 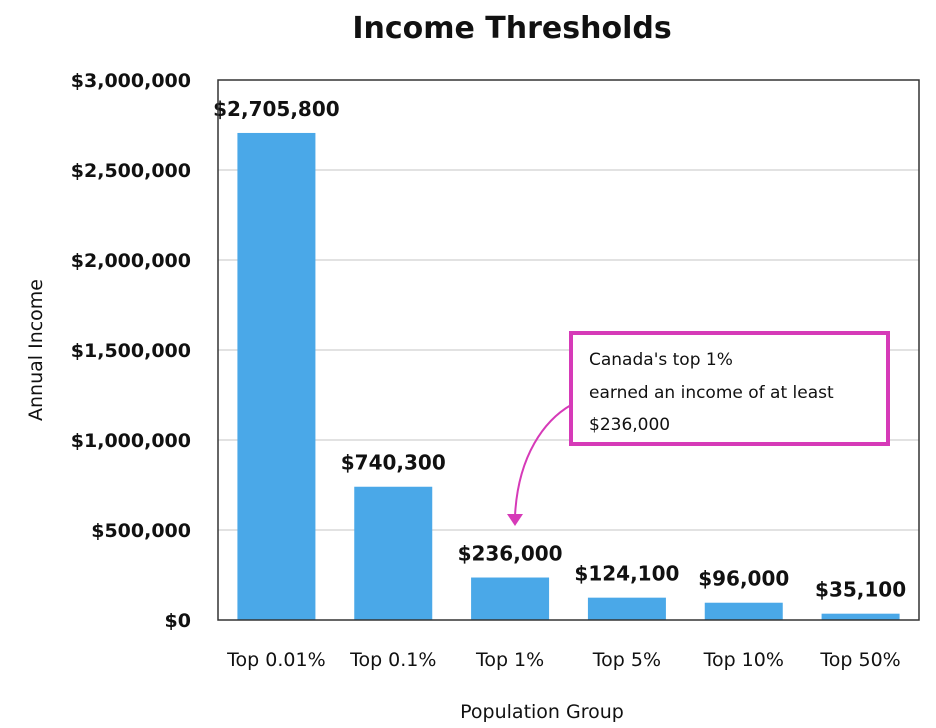 What do you see at coordinates (860, 590) in the screenshot?
I see `data-label: $35,100` at bounding box center [860, 590].